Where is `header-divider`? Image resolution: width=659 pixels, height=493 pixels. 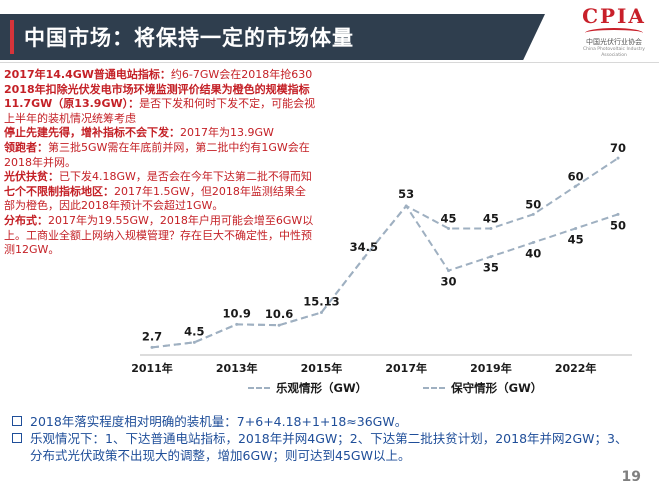
header-divider is located at coordinates (329, 62).